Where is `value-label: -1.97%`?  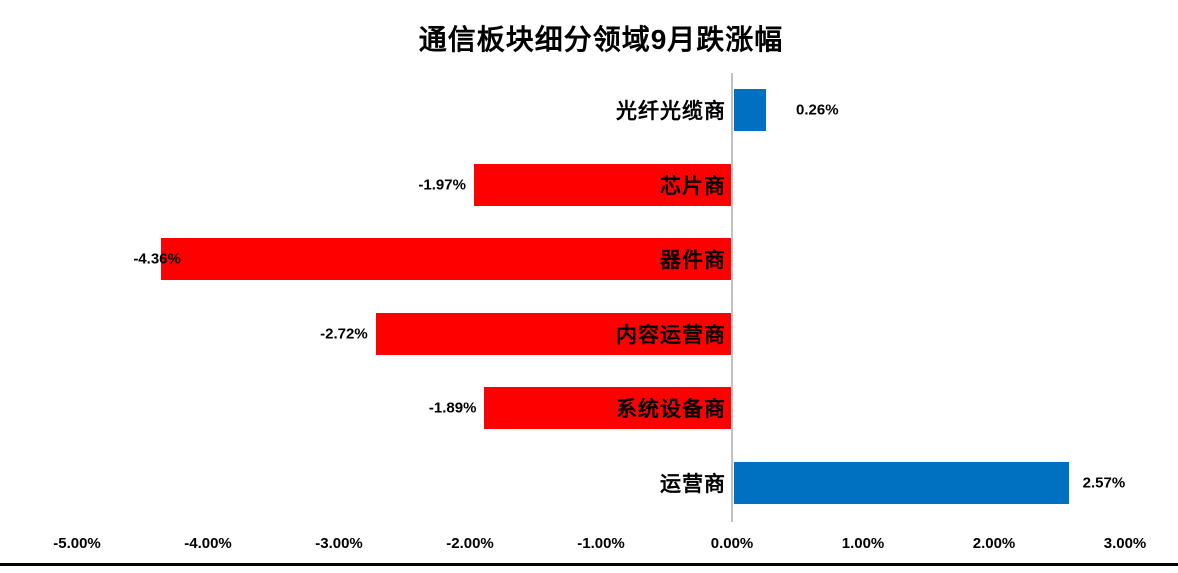
value-label: -1.97% is located at coordinates (442, 185).